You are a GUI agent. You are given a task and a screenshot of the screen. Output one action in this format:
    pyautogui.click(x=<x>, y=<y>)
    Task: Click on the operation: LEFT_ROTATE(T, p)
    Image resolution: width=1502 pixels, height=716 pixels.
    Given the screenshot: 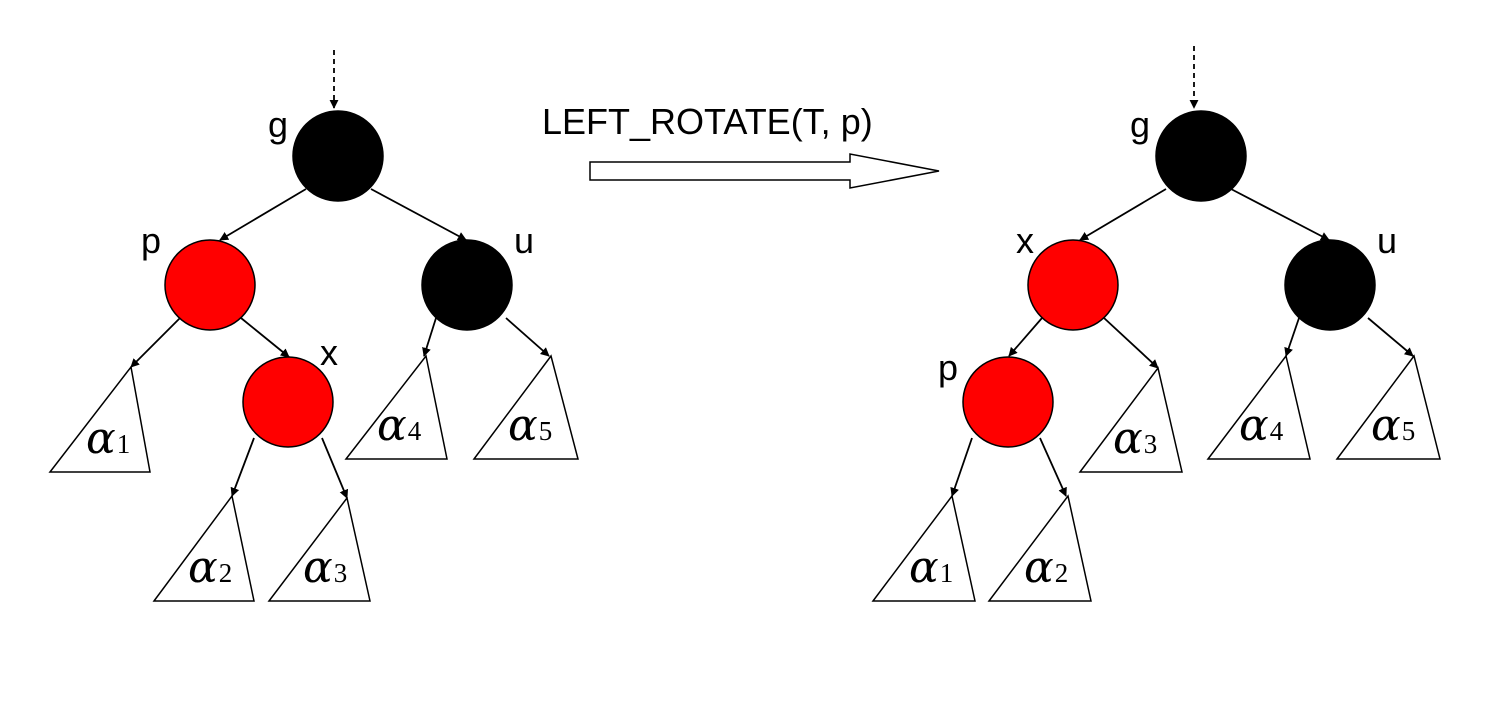 What is the action you would take?
    pyautogui.click(x=741, y=145)
    